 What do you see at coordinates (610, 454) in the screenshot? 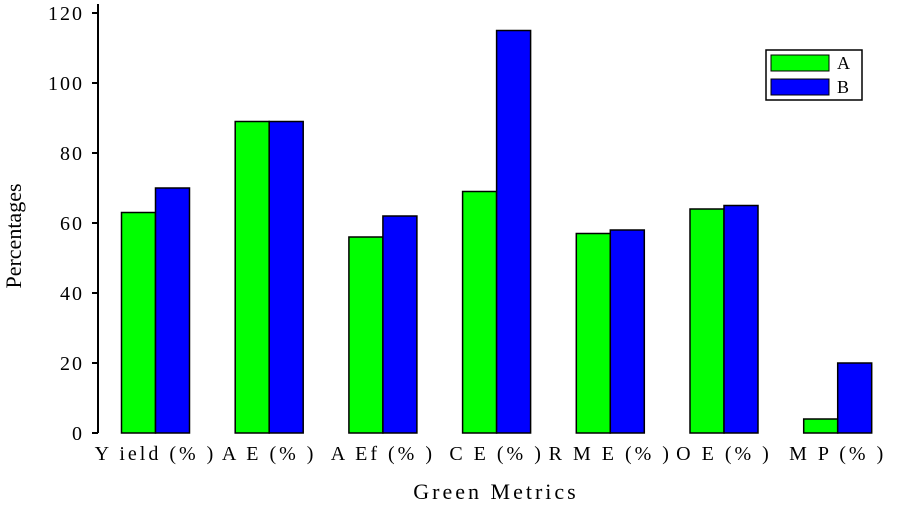
I see `x-tick-label: R M E (% )` at bounding box center [610, 454].